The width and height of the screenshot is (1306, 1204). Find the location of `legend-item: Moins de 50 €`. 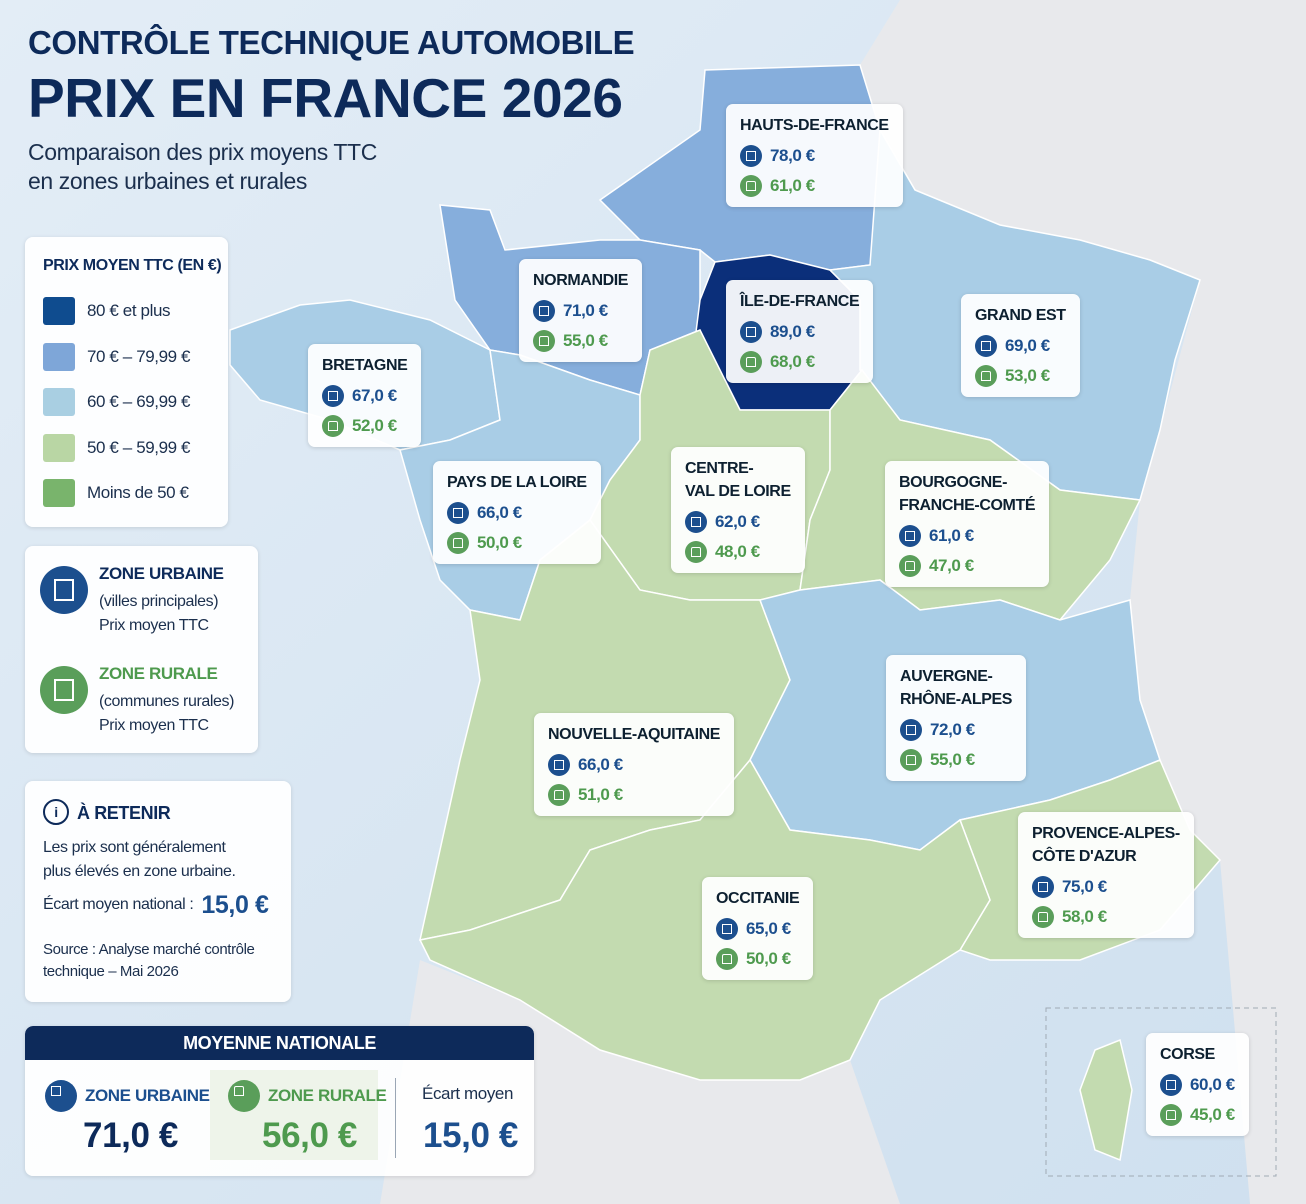

legend-item: Moins de 50 € is located at coordinates (116, 493).